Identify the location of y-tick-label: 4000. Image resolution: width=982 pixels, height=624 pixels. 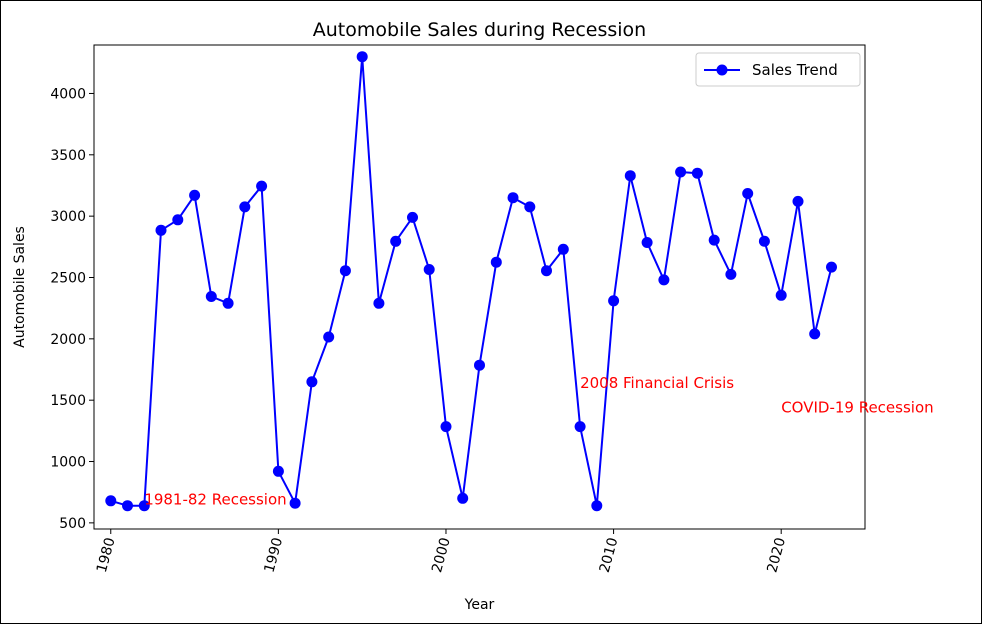
(68, 94).